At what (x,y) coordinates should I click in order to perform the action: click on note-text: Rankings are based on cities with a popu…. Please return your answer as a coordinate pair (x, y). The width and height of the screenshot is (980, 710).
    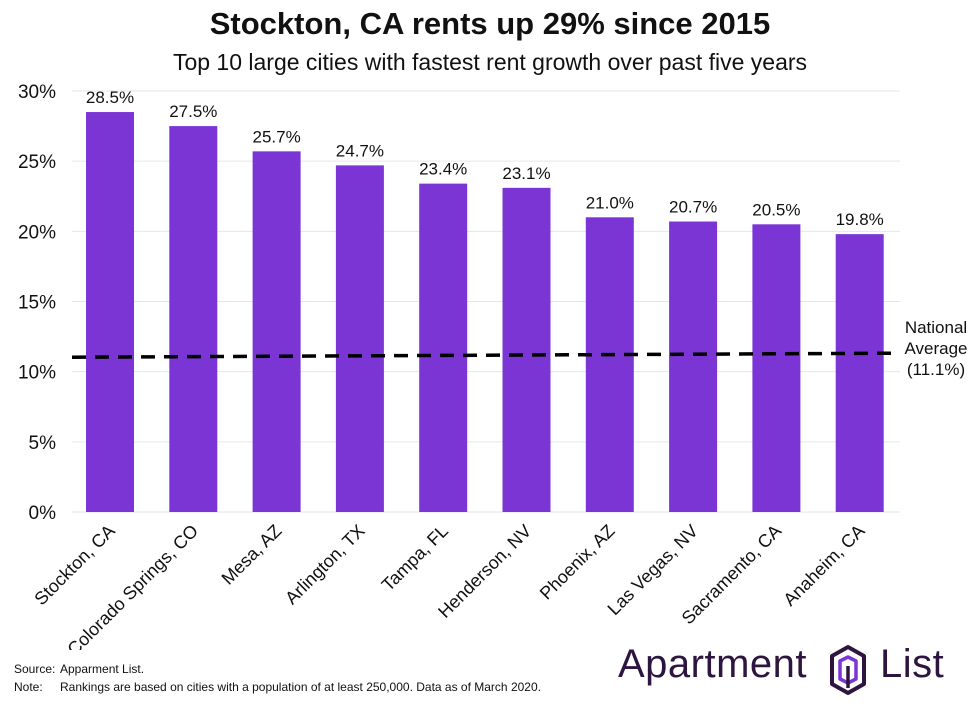
    Looking at the image, I should click on (300, 687).